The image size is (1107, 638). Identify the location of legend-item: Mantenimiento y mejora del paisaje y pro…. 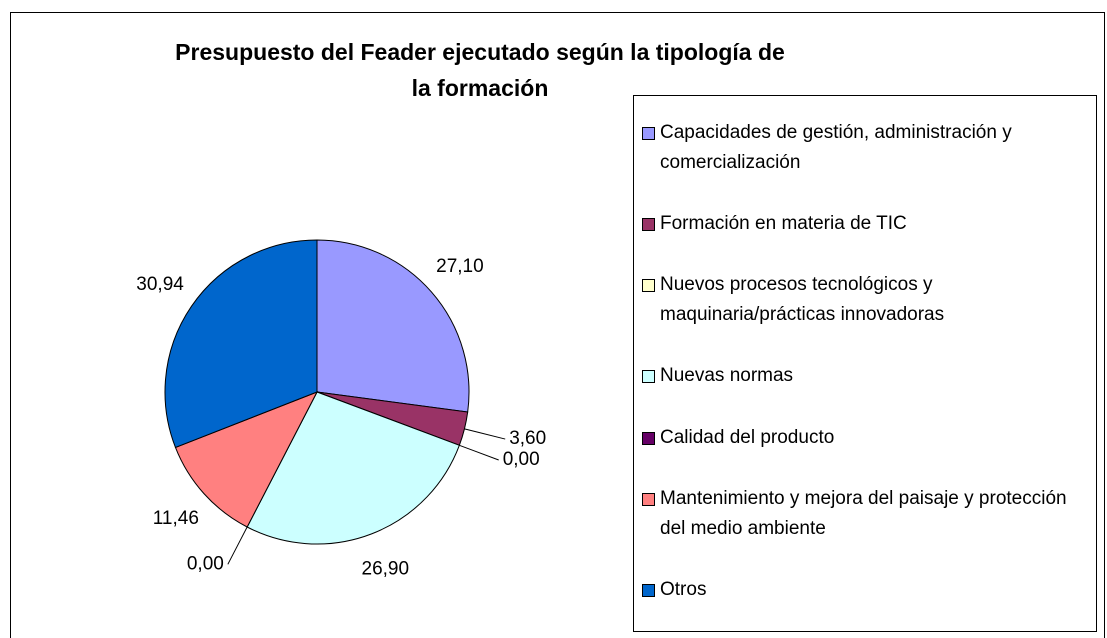
(865, 514).